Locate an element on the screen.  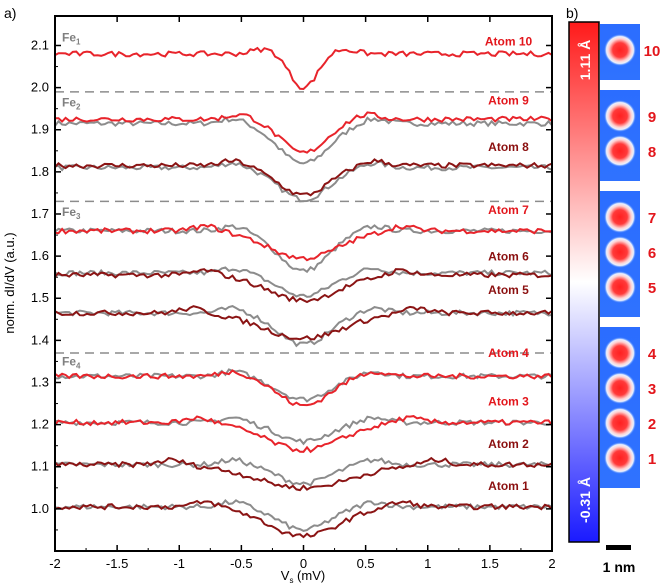
scale-bar-line is located at coordinates (618, 547).